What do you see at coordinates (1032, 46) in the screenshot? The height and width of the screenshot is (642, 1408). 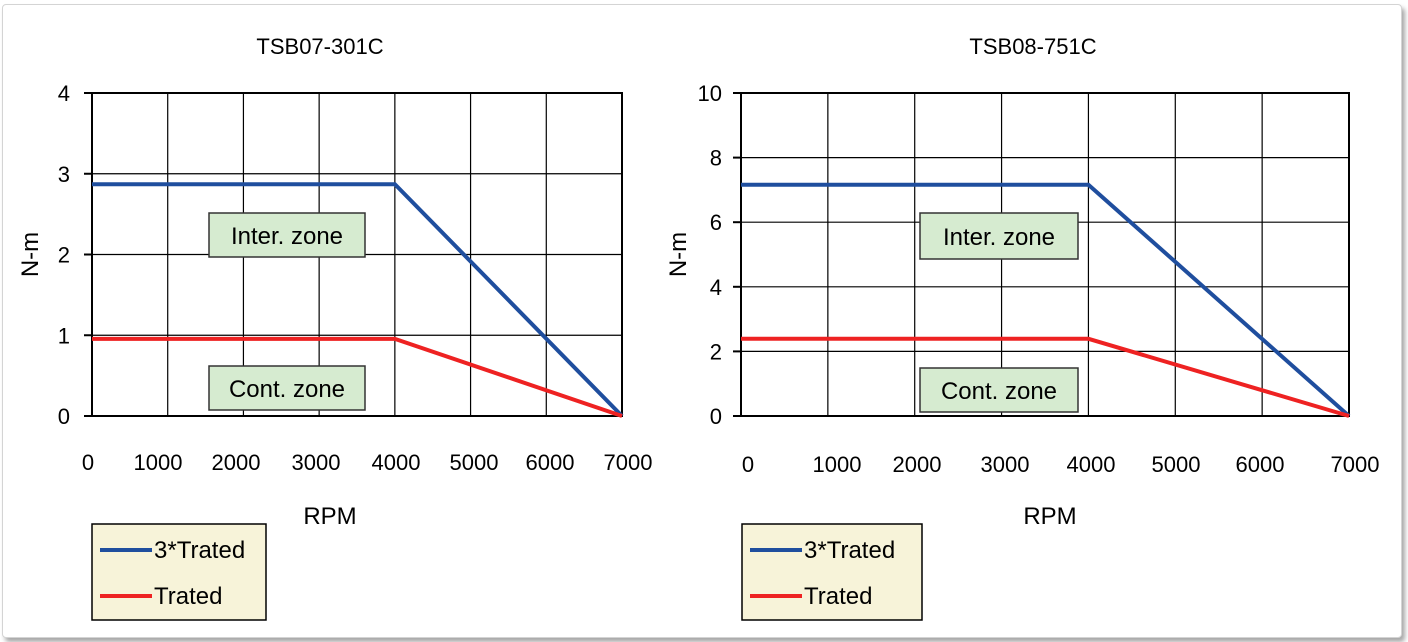 I see `chart-title: TSB08-751C` at bounding box center [1032, 46].